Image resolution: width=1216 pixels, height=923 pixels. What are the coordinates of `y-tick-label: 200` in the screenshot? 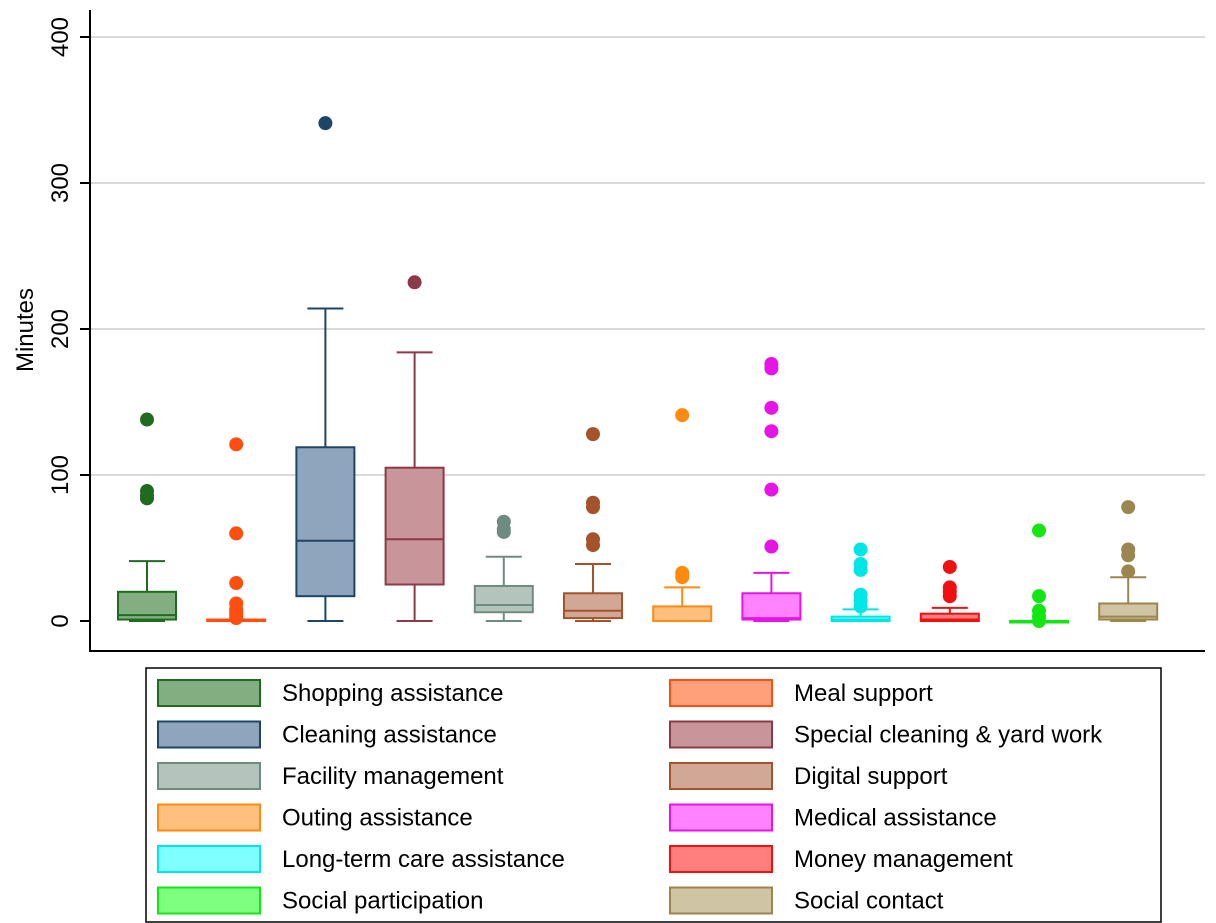 It's located at (60, 329).